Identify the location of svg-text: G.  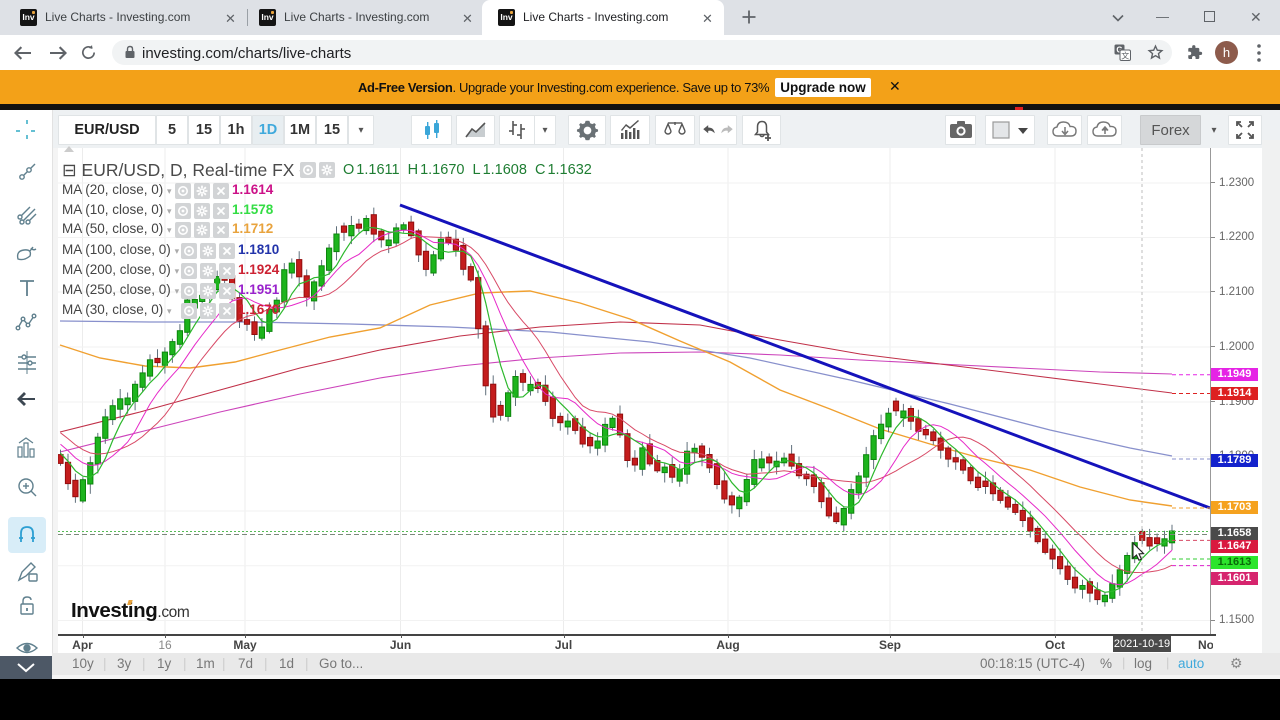
(1119, 50).